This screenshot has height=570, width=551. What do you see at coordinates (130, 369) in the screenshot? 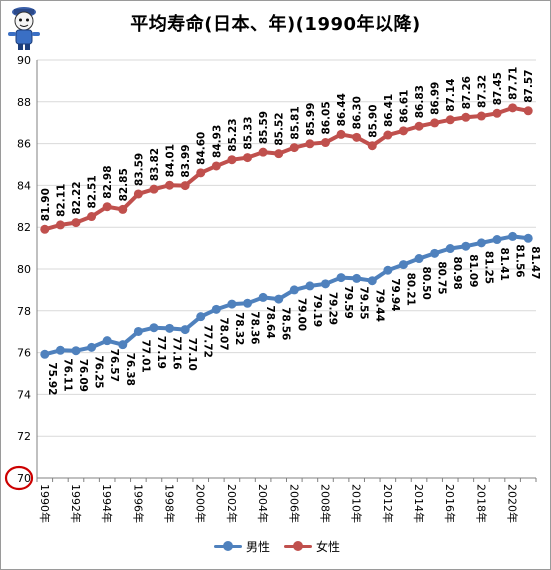
I see `data-label-male-5: 76.38` at bounding box center [130, 369].